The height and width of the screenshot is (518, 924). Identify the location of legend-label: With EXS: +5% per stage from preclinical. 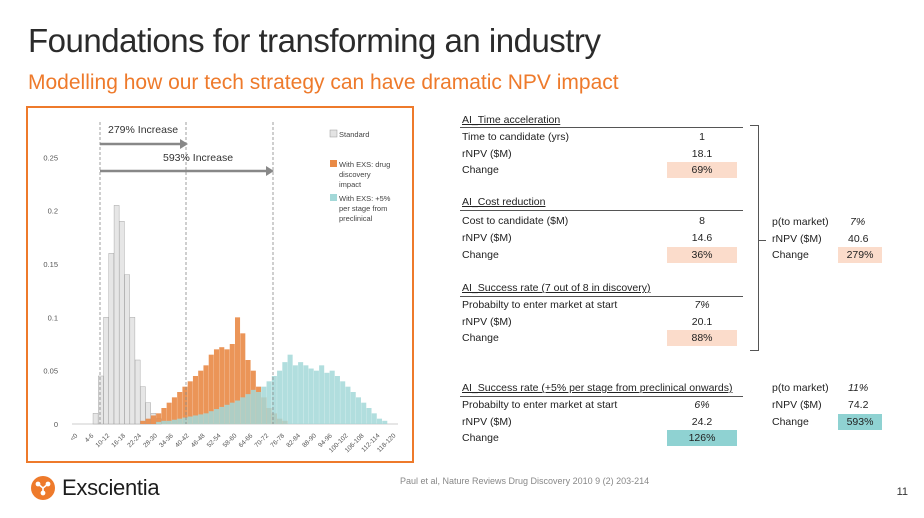
(365, 208).